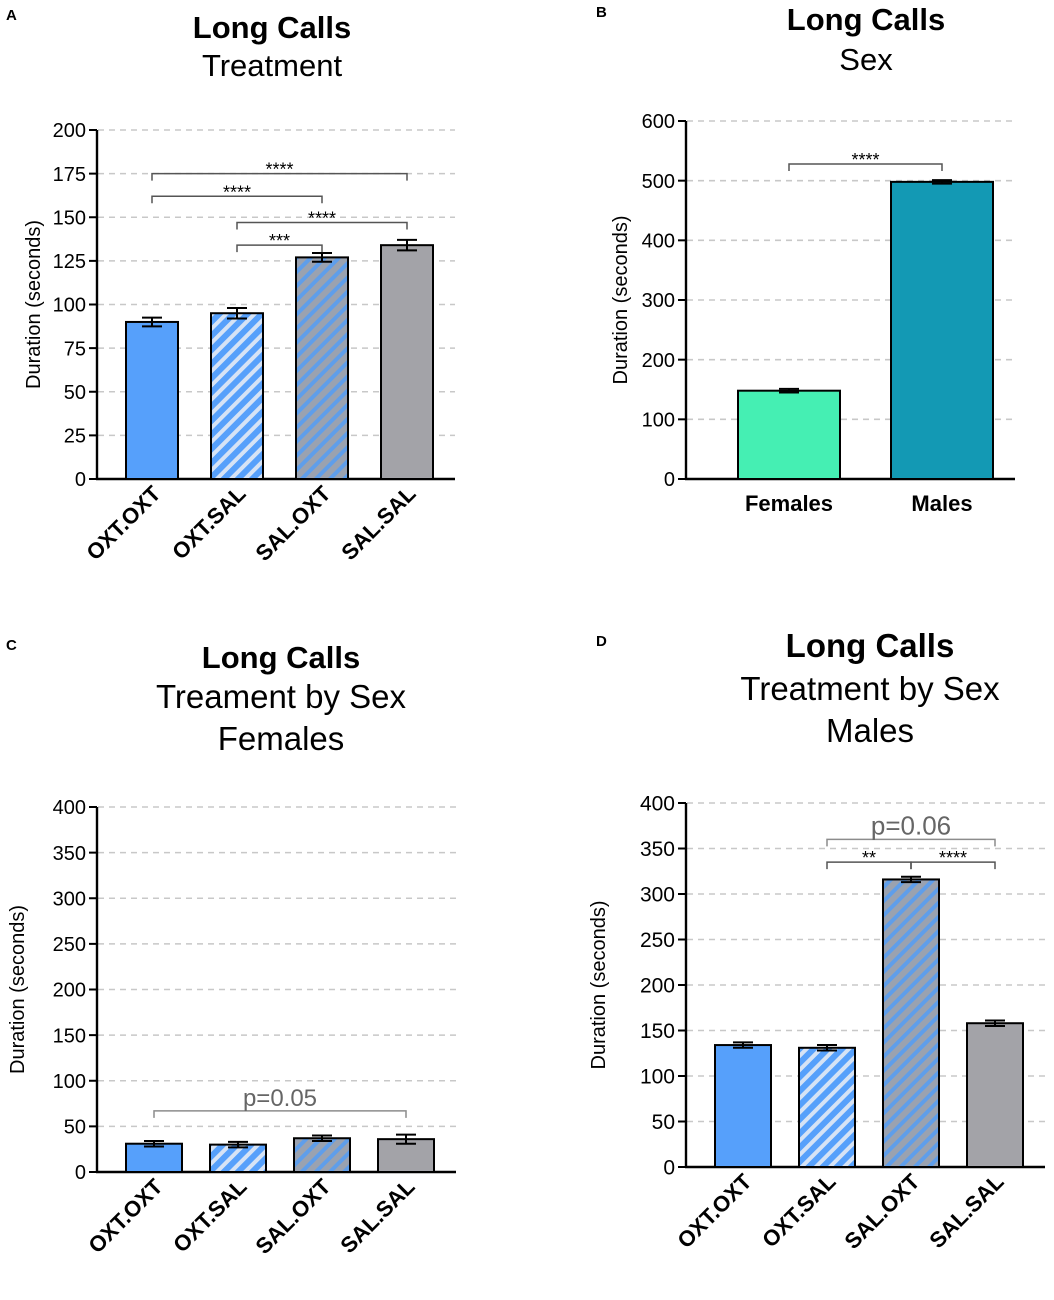 This screenshot has width=1054, height=1300. I want to click on significance-label: **, so click(869, 858).